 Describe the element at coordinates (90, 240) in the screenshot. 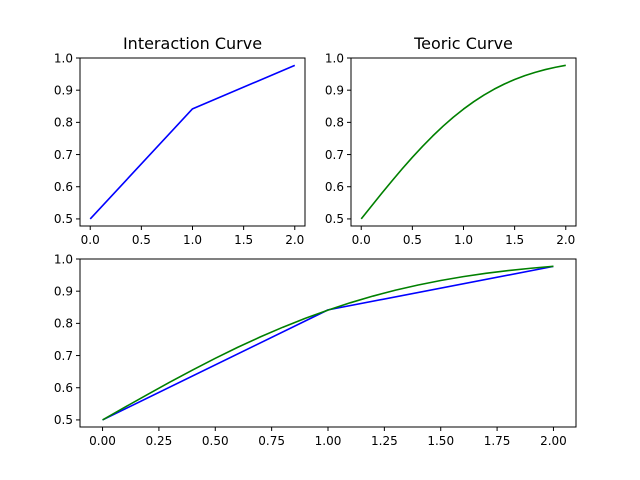

I see `chart0-x-tick-label-0: 0.0` at that location.